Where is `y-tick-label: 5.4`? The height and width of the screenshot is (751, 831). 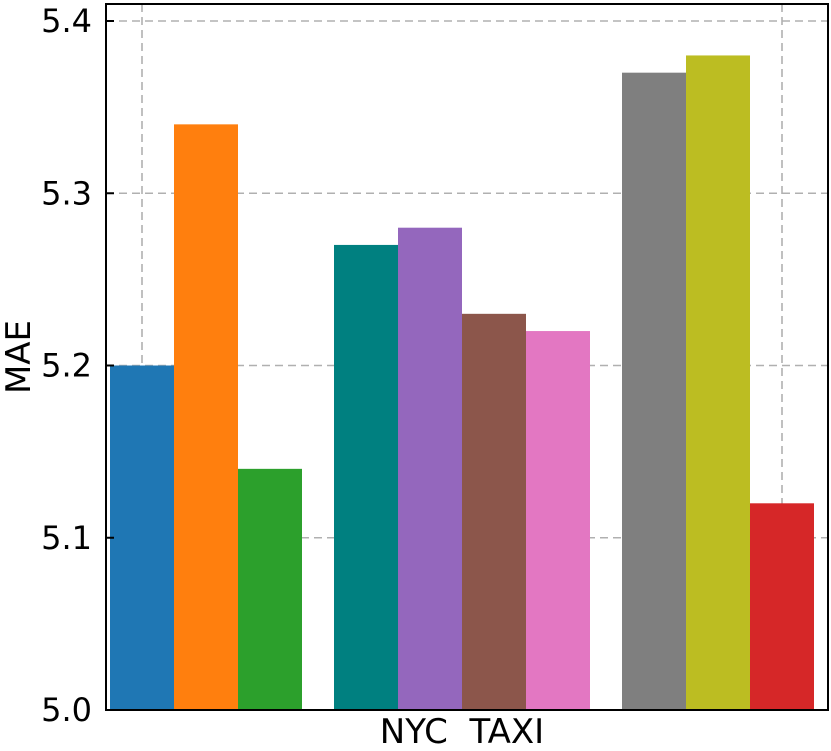
y-tick-label: 5.4 is located at coordinates (66, 21).